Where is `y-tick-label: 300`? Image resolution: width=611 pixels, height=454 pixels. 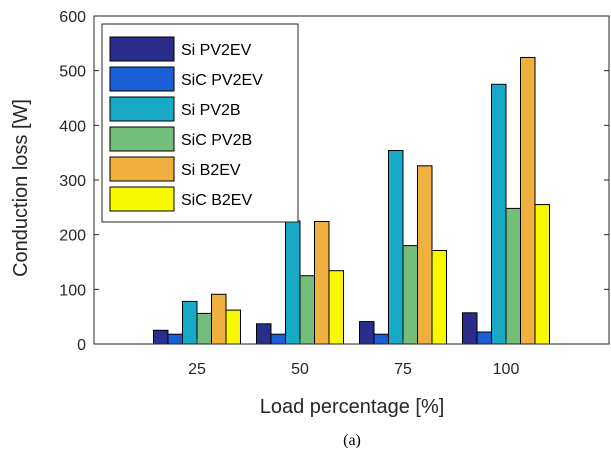 y-tick-label: 300 is located at coordinates (72, 181).